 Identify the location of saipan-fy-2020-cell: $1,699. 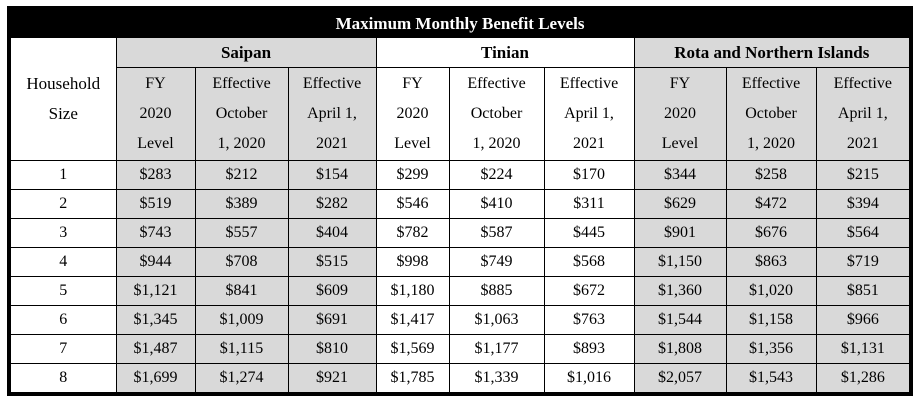
(155, 379).